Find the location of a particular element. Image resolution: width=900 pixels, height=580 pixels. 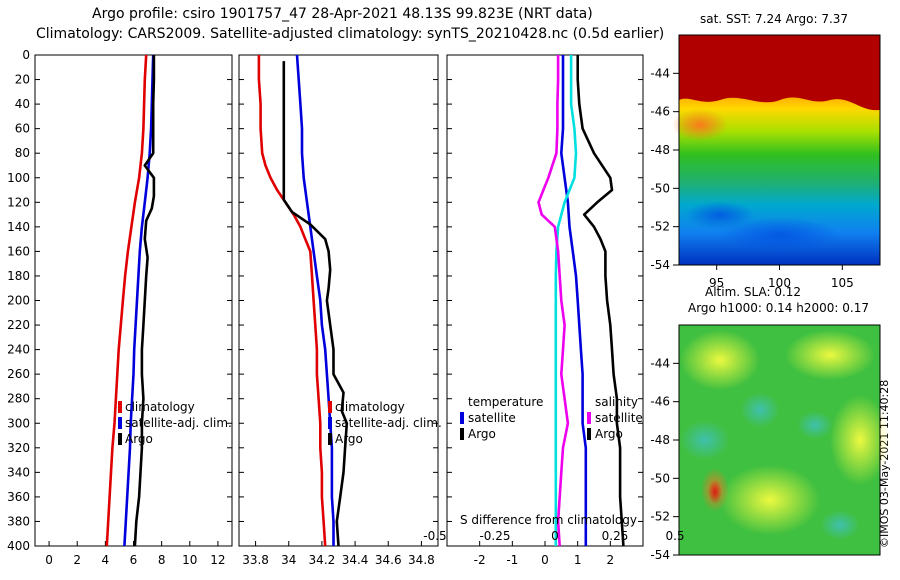

y-tick-label: 80 is located at coordinates (22, 153).